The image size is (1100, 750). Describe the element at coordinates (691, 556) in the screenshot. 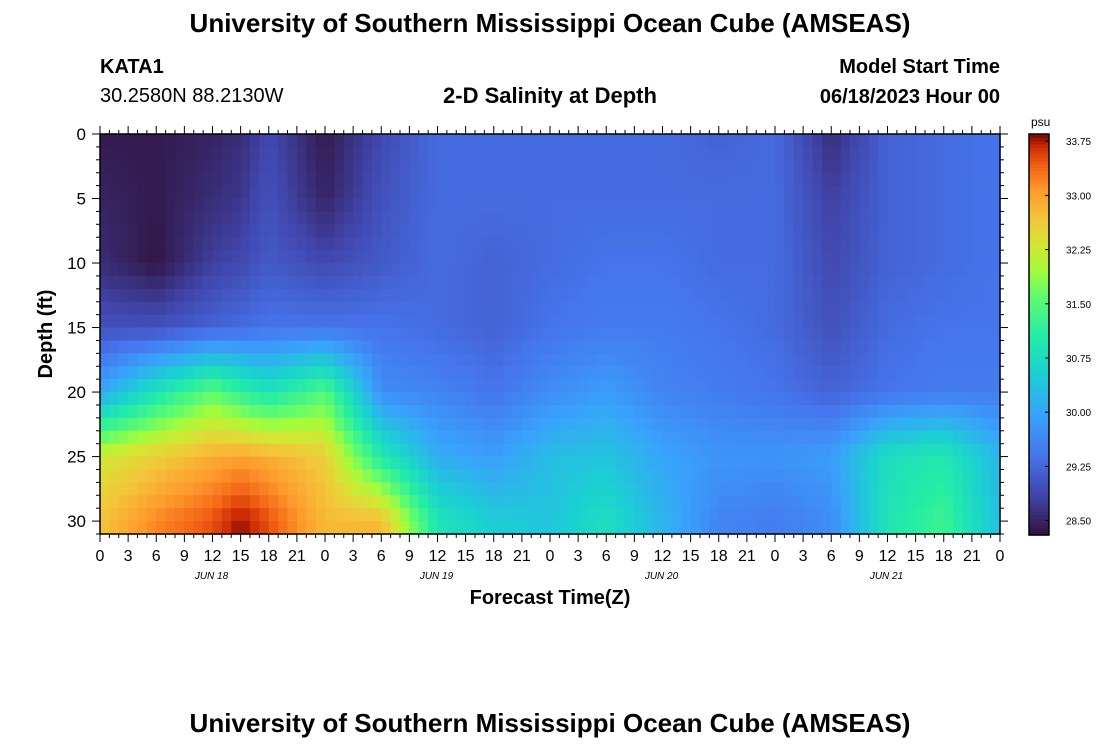

I see `x-tick-label: 15` at that location.